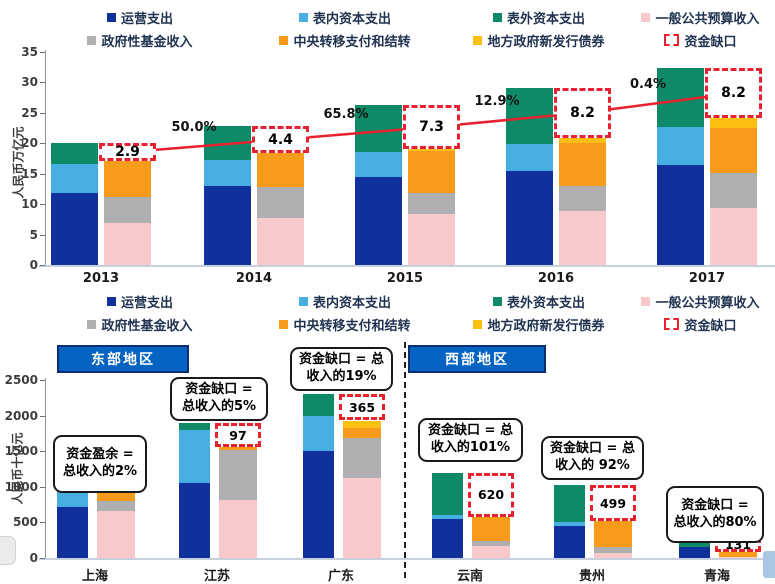  What do you see at coordinates (715, 514) in the screenshot?
I see `gap-annotation: 资金缺口 = 总收入的80%` at bounding box center [715, 514].